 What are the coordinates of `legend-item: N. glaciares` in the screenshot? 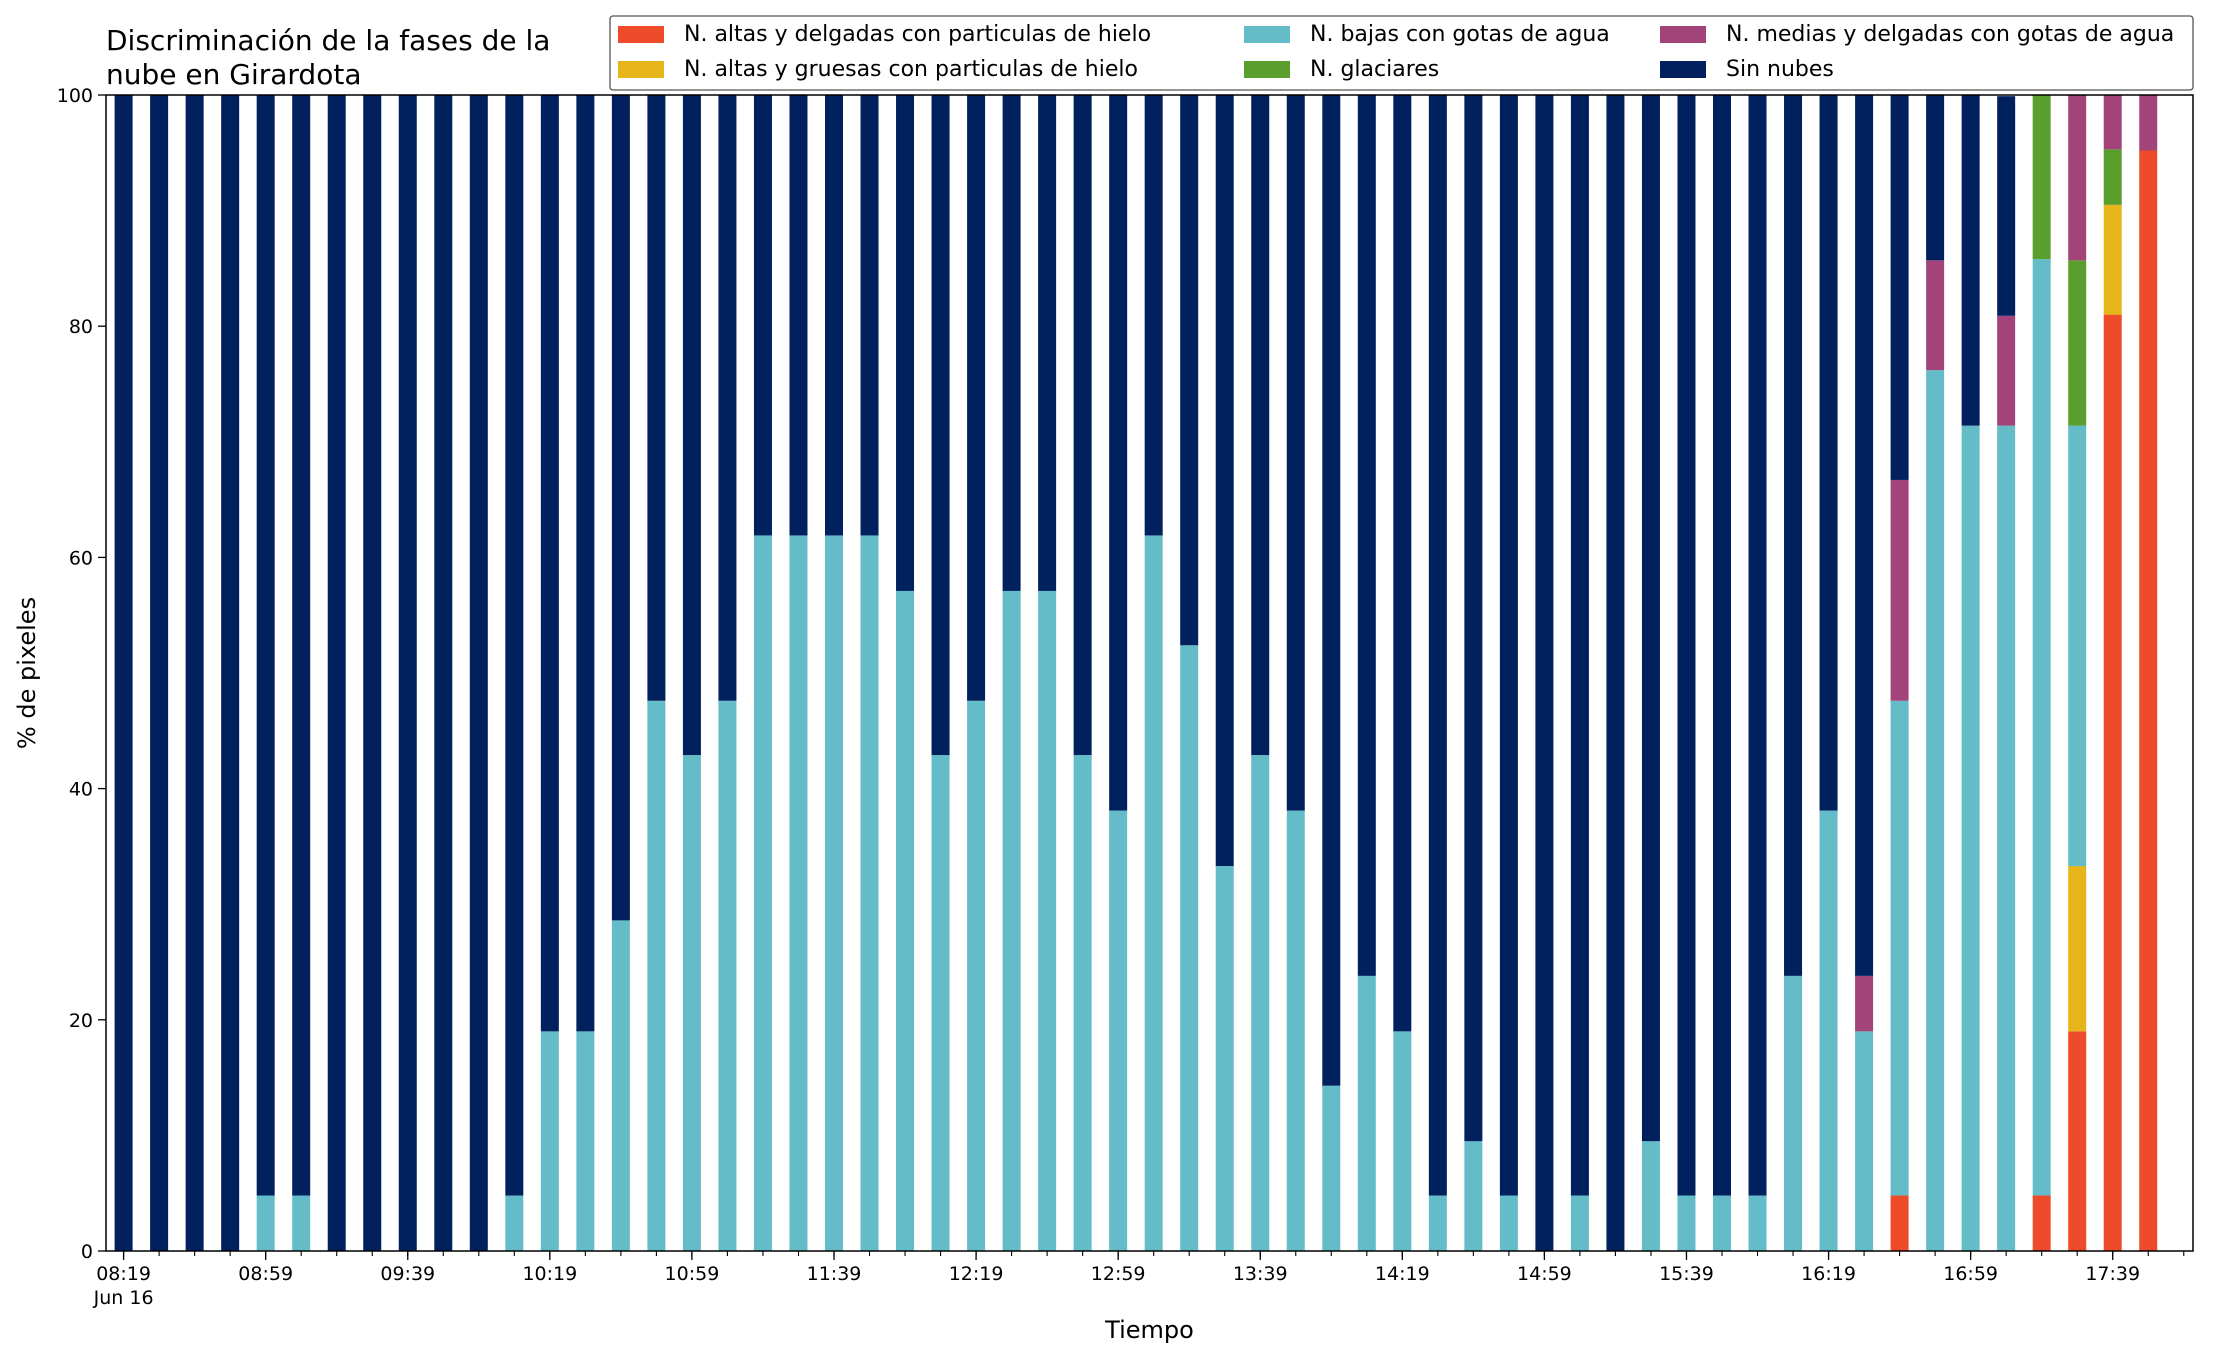 It's located at (1341, 69).